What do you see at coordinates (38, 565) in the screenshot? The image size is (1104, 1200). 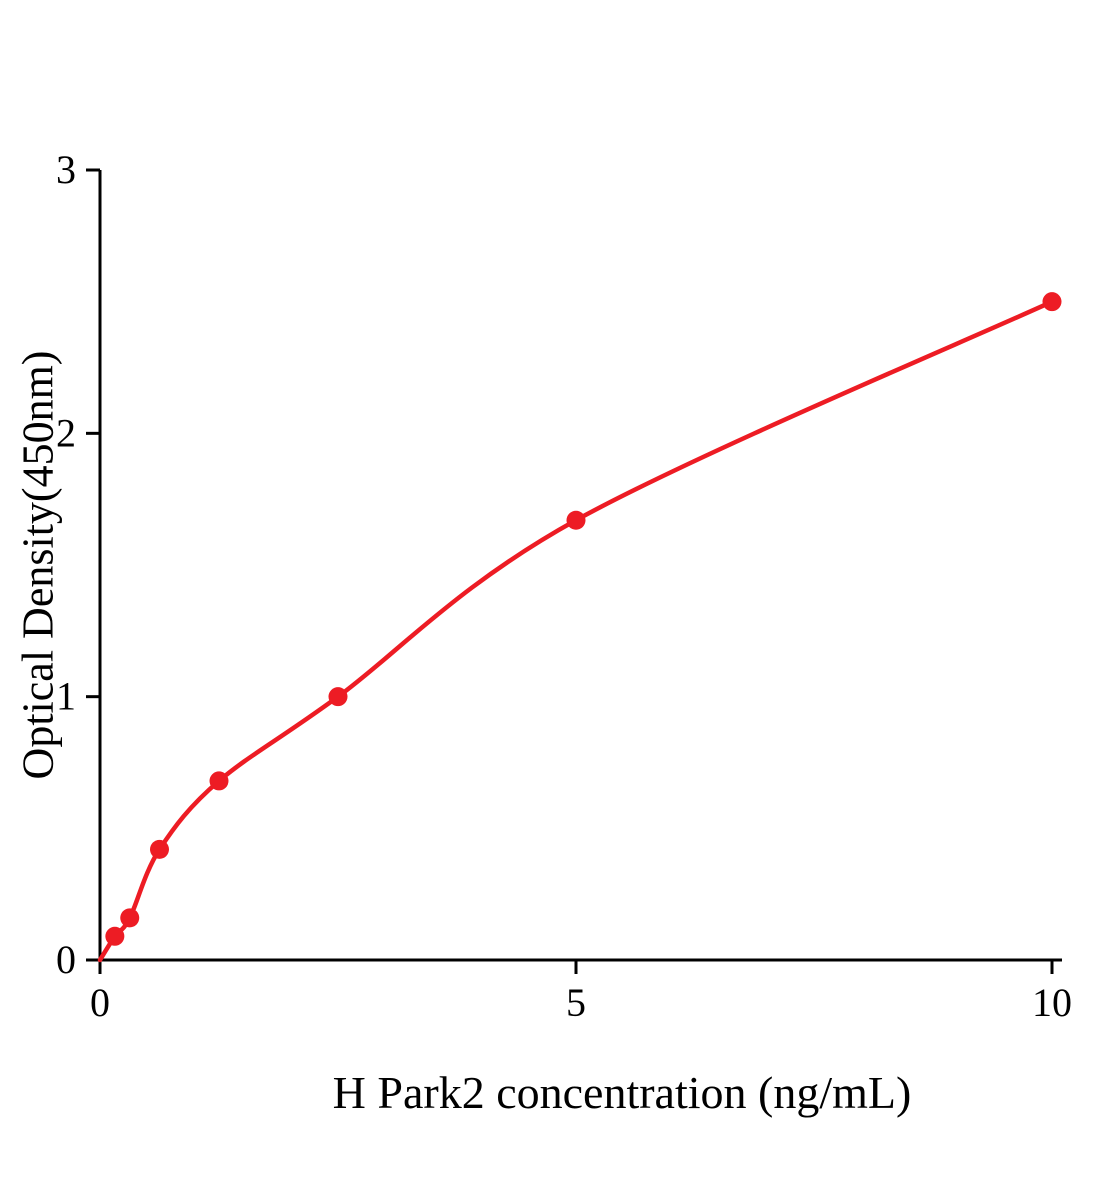 I see `y-axis-title: Optical Density(450nm)` at bounding box center [38, 565].